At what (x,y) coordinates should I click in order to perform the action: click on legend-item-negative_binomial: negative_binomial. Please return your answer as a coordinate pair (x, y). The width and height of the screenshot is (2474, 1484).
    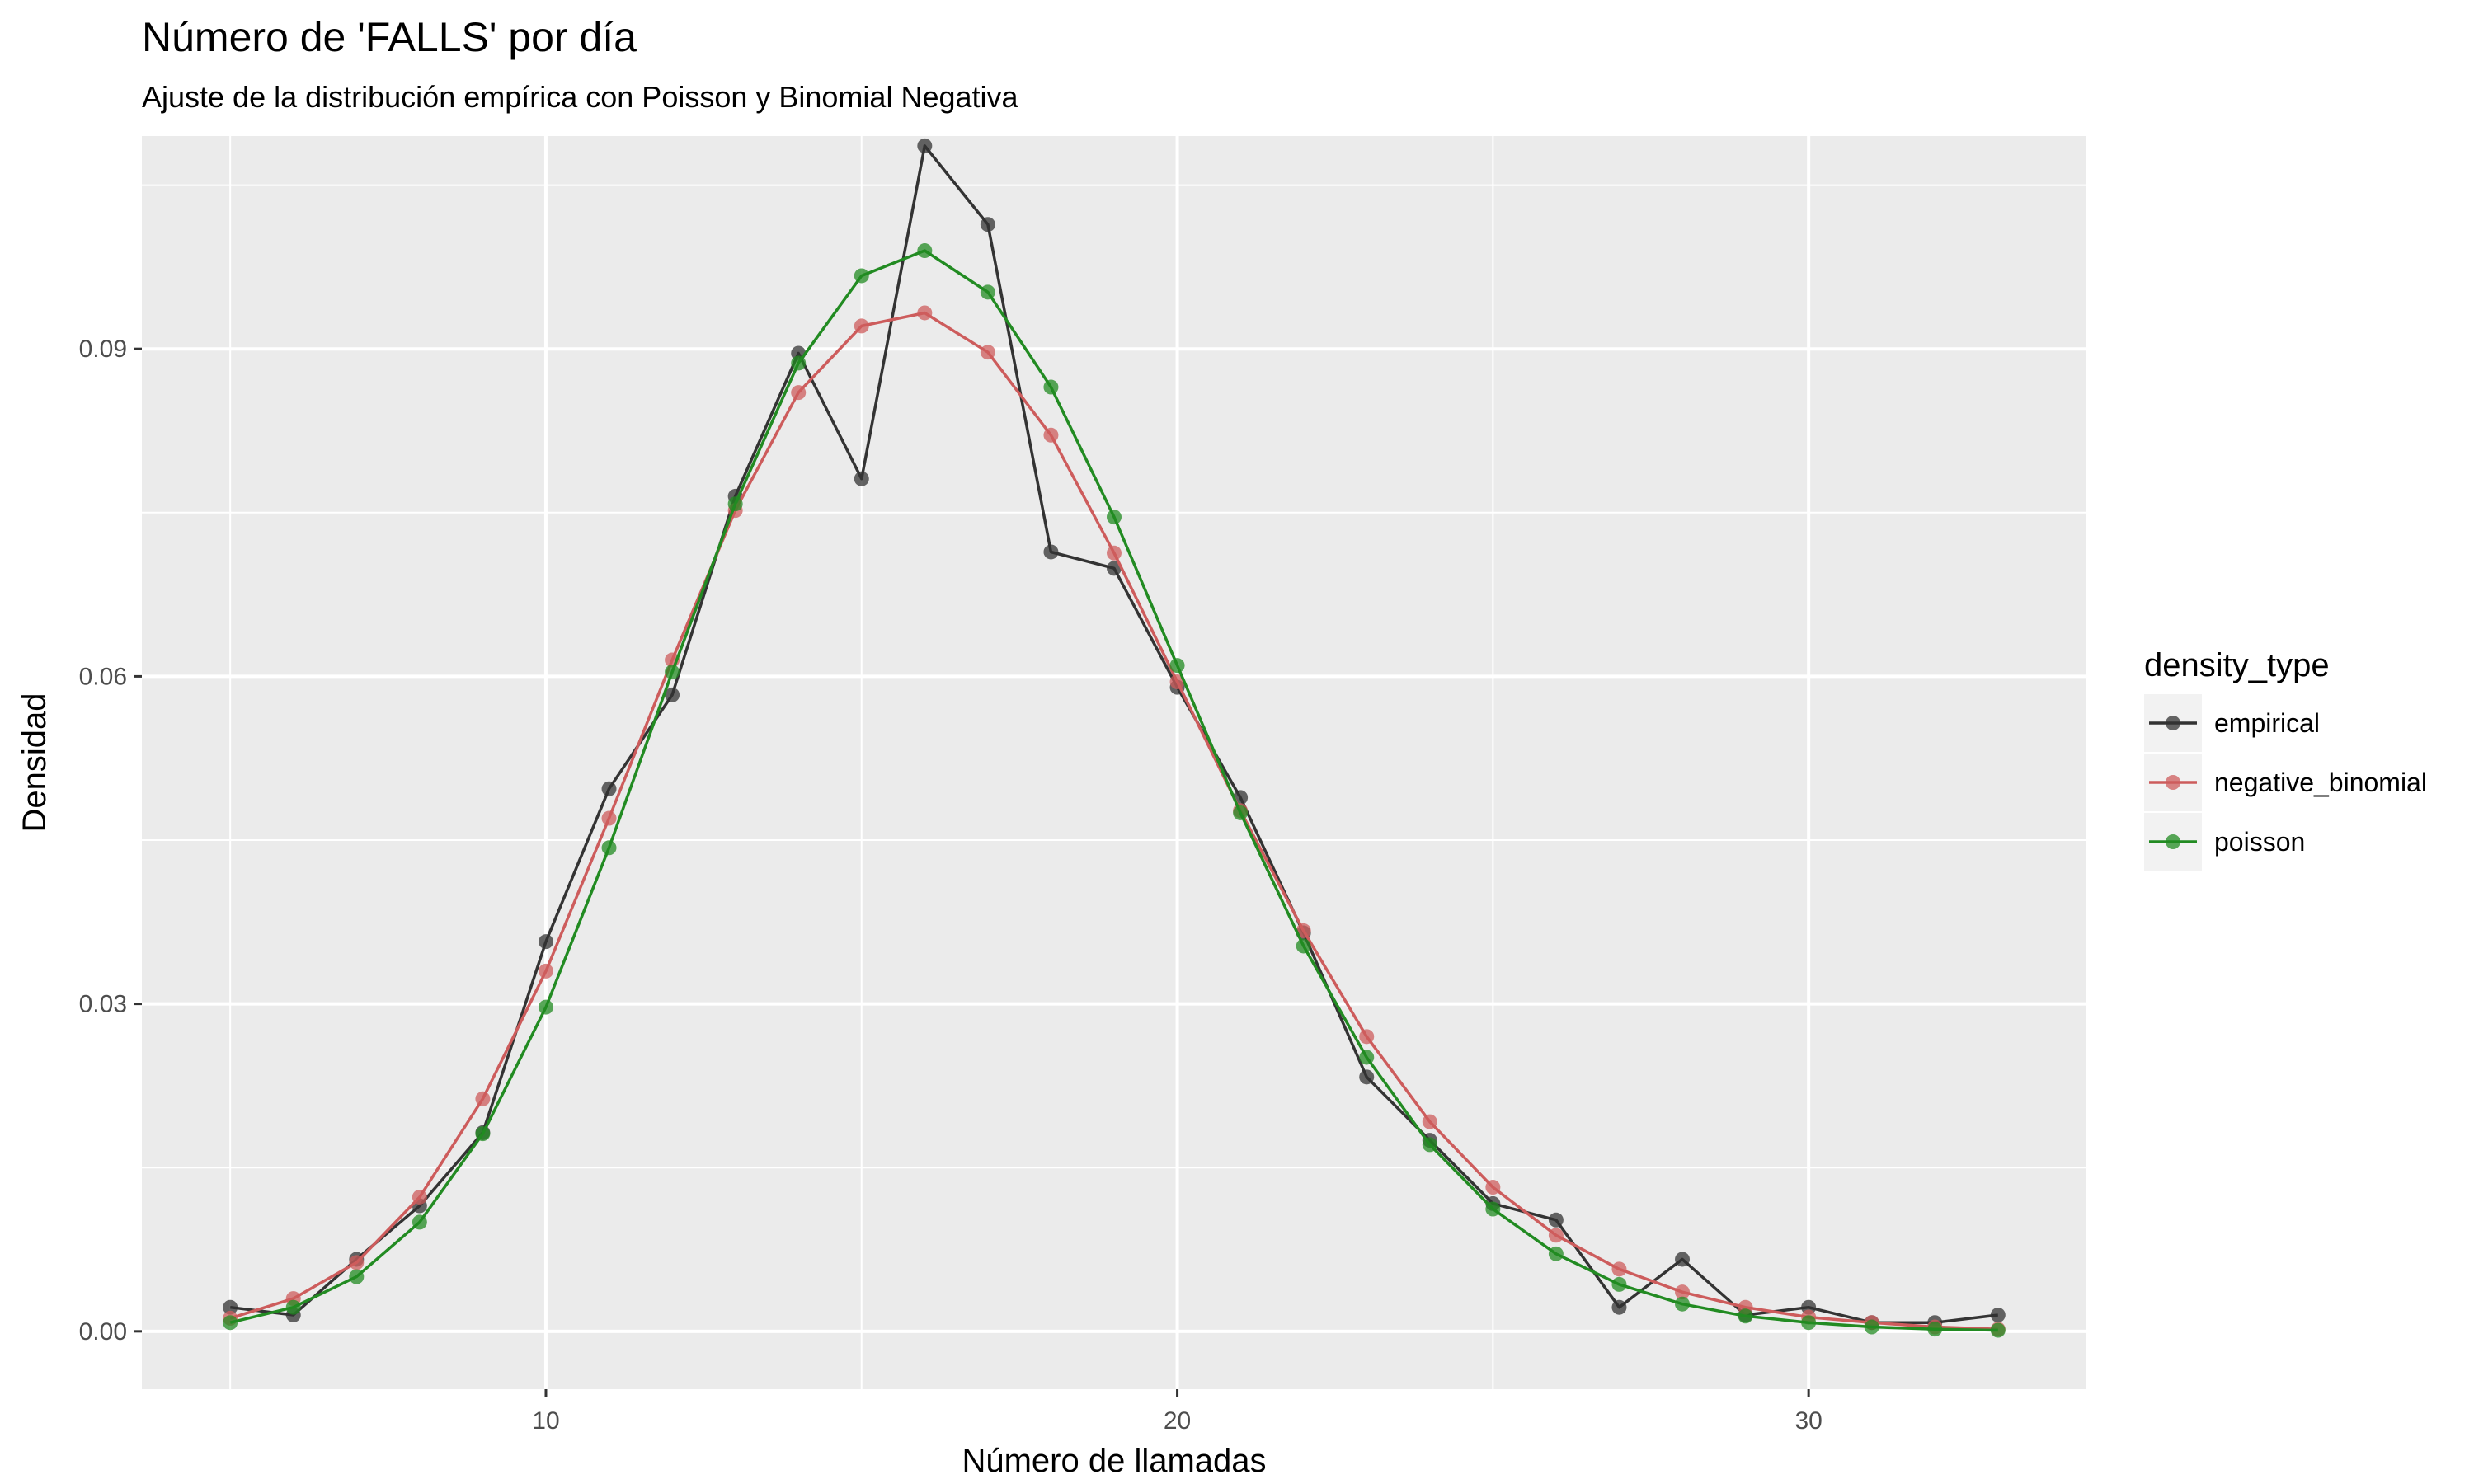
    Looking at the image, I should click on (2285, 782).